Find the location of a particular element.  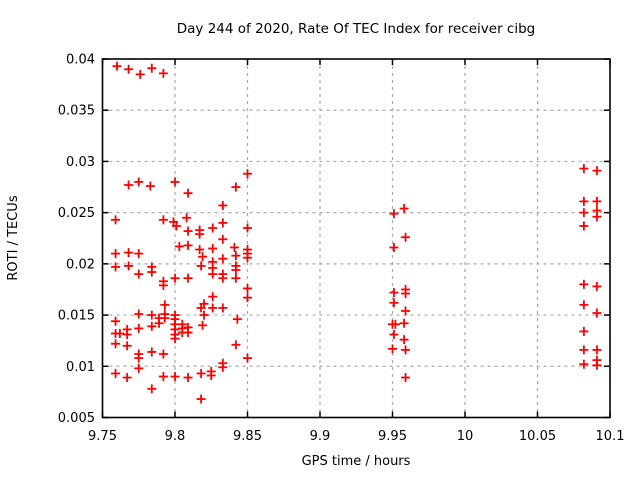

x-tick-label: 9.95 is located at coordinates (392, 436).